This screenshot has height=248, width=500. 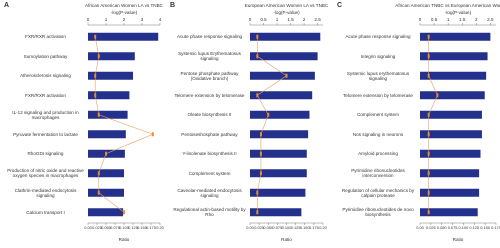 I want to click on category-label-box: Sumoylation pathway, so click(x=46, y=56).